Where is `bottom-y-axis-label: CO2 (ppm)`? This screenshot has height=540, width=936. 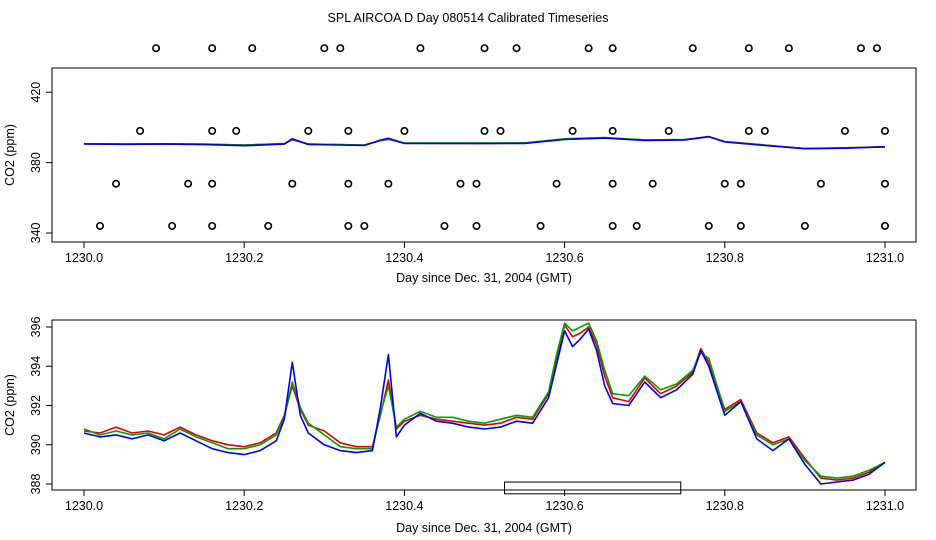 bottom-y-axis-label: CO2 (ppm) is located at coordinates (10, 405).